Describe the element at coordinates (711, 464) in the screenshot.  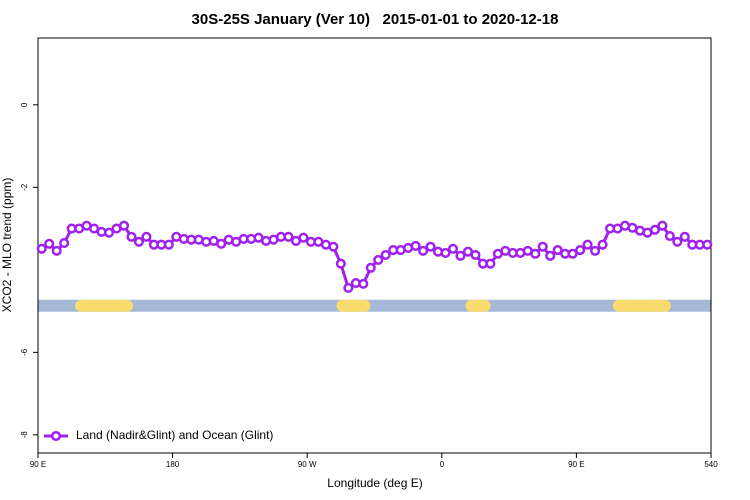
I see `x-tick-label: 540` at that location.